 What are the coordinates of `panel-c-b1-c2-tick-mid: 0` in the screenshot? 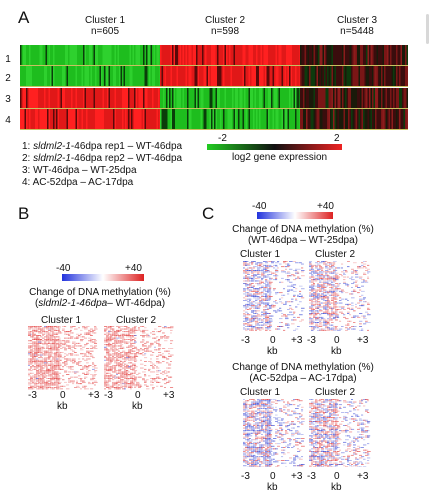 It's located at (337, 340).